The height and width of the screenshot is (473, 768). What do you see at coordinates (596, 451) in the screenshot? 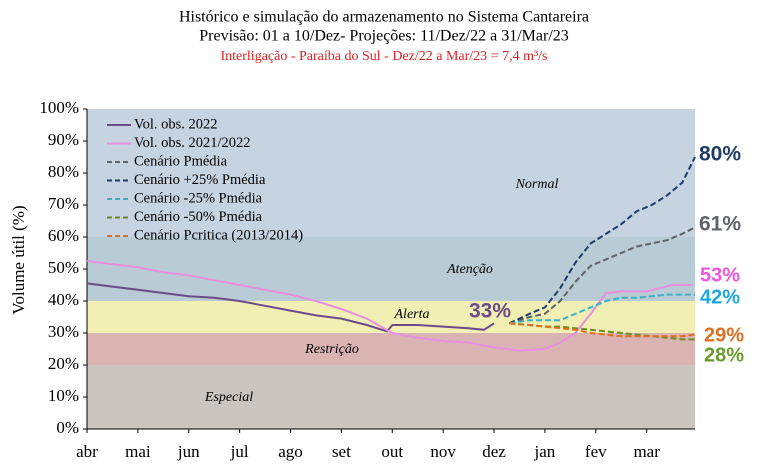
I see `x-tick-label: fev` at bounding box center [596, 451].